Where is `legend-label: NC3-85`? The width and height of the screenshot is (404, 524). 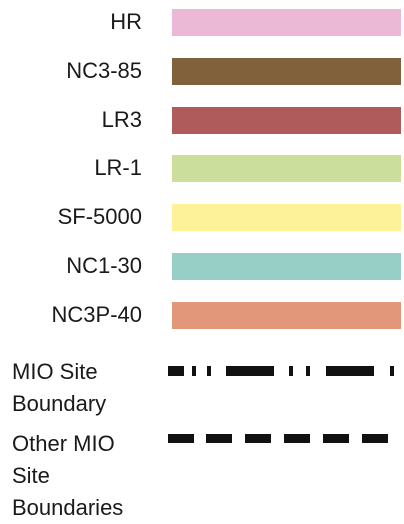 legend-label: NC3-85 is located at coordinates (104, 70).